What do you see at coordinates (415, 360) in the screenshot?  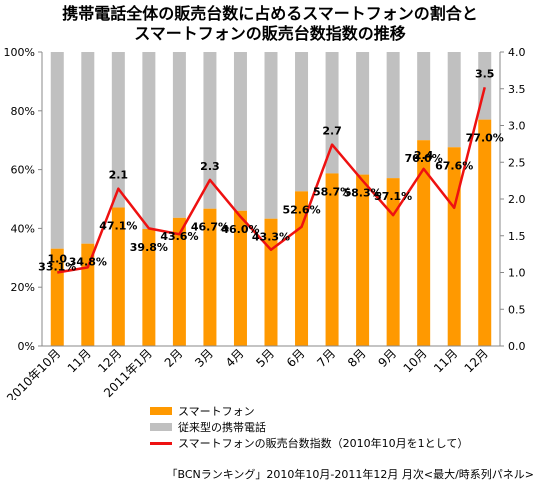 I see `x-tick-label: 10月` at bounding box center [415, 360].